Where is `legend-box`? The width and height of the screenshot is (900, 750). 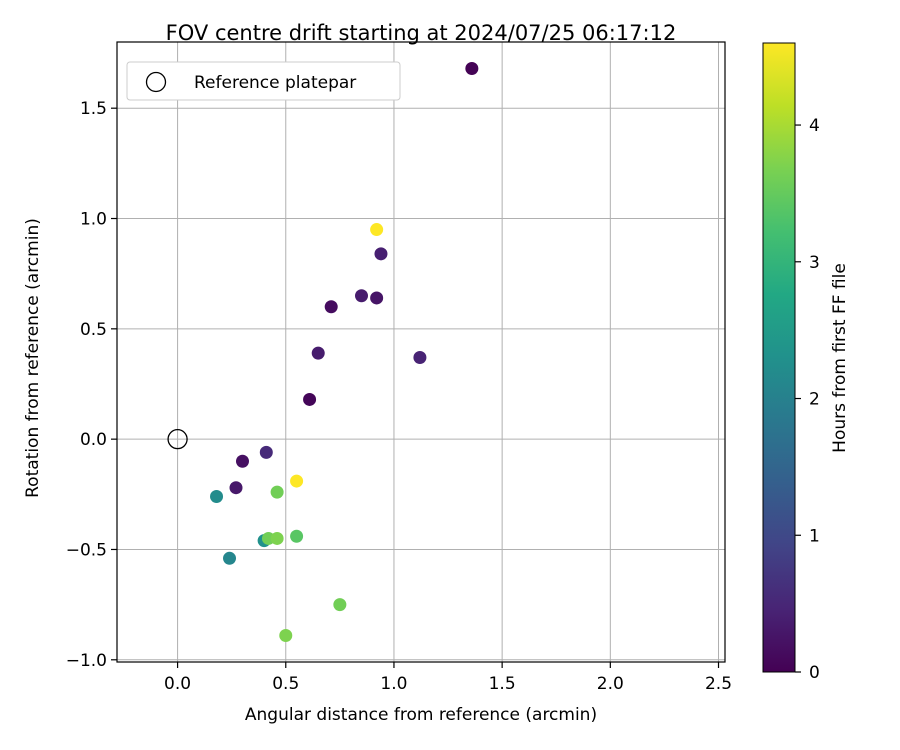
legend-box is located at coordinates (263, 81).